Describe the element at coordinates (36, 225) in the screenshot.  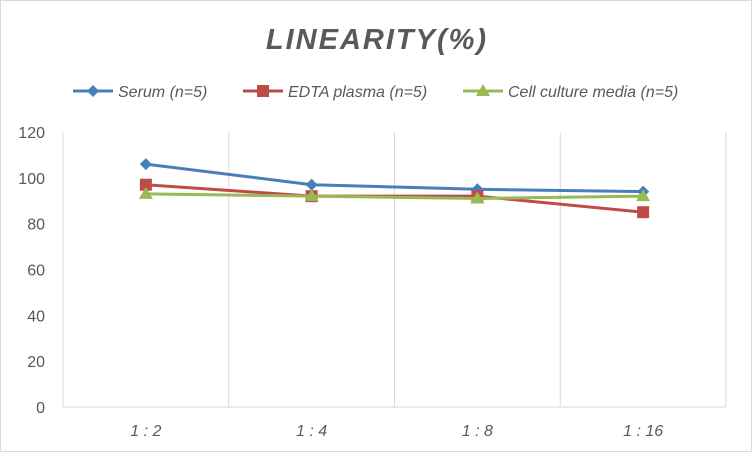
I see `y-tick-label: 80` at that location.